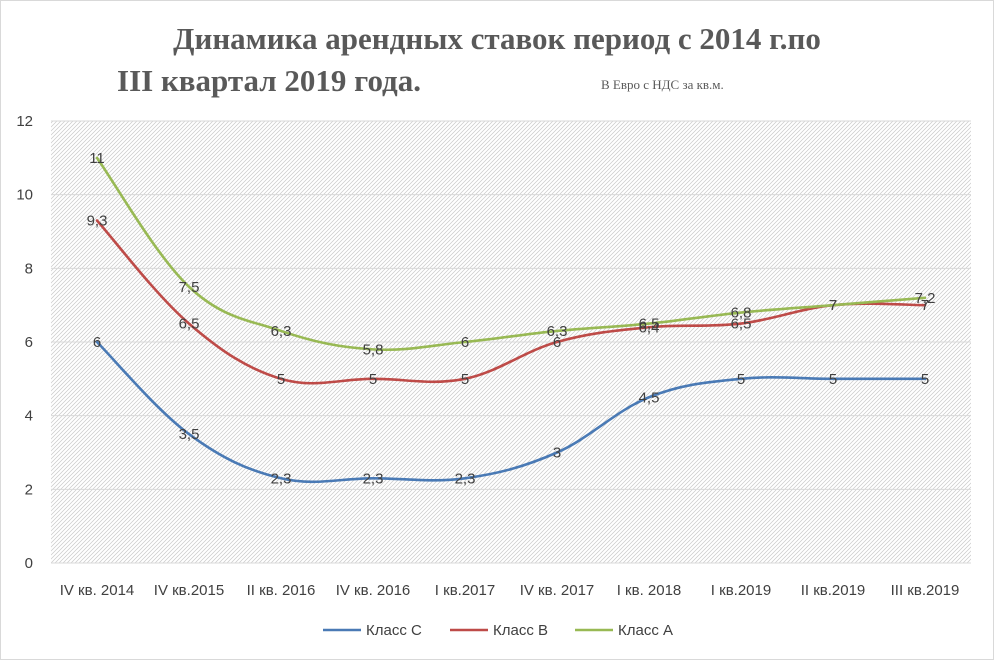 The height and width of the screenshot is (660, 994). What do you see at coordinates (649, 397) in the screenshot?
I see `data-label: 4,5` at bounding box center [649, 397].